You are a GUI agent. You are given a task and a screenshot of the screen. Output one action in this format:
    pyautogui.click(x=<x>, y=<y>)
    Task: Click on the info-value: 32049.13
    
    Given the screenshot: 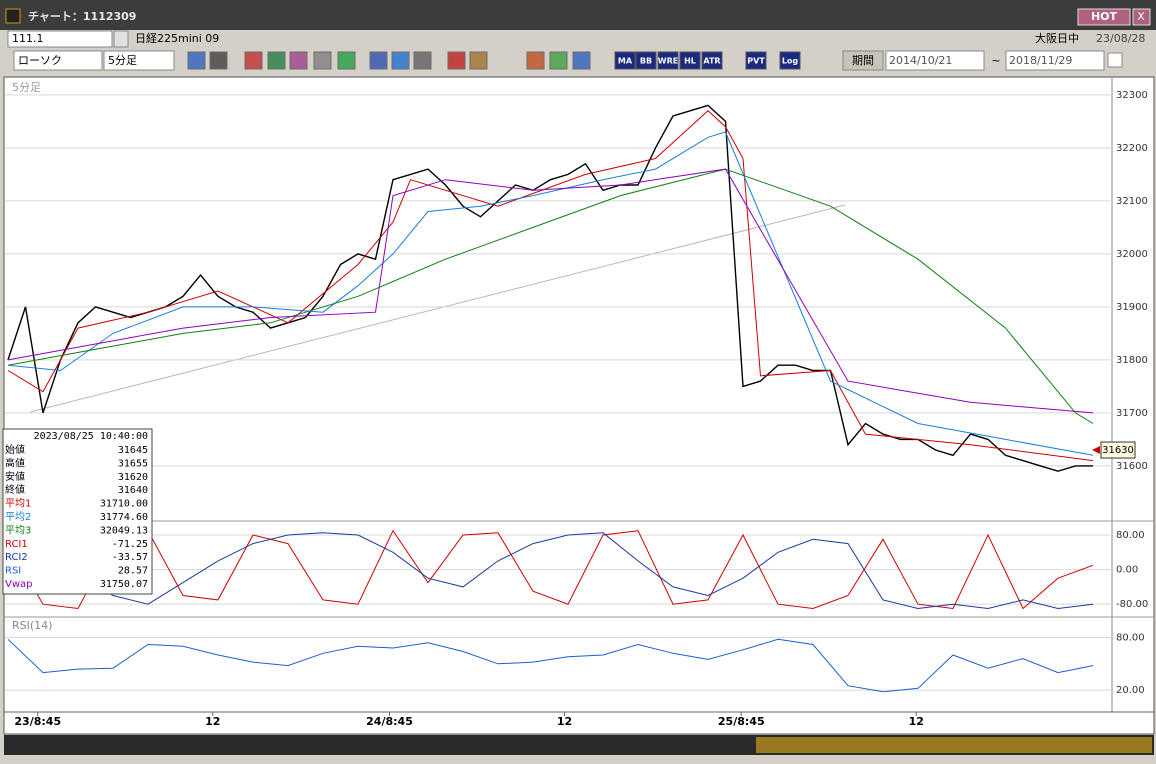 What is the action you would take?
    pyautogui.click(x=124, y=530)
    